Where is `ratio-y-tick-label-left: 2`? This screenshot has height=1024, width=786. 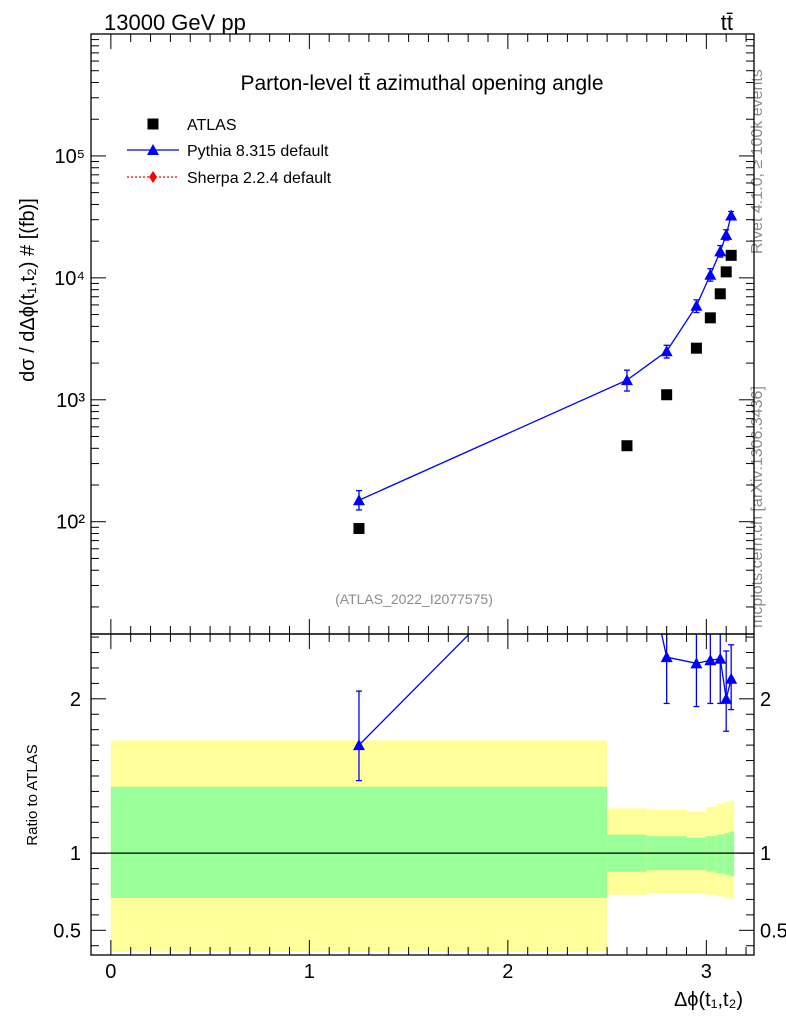 ratio-y-tick-label-left: 2 is located at coordinates (75, 700).